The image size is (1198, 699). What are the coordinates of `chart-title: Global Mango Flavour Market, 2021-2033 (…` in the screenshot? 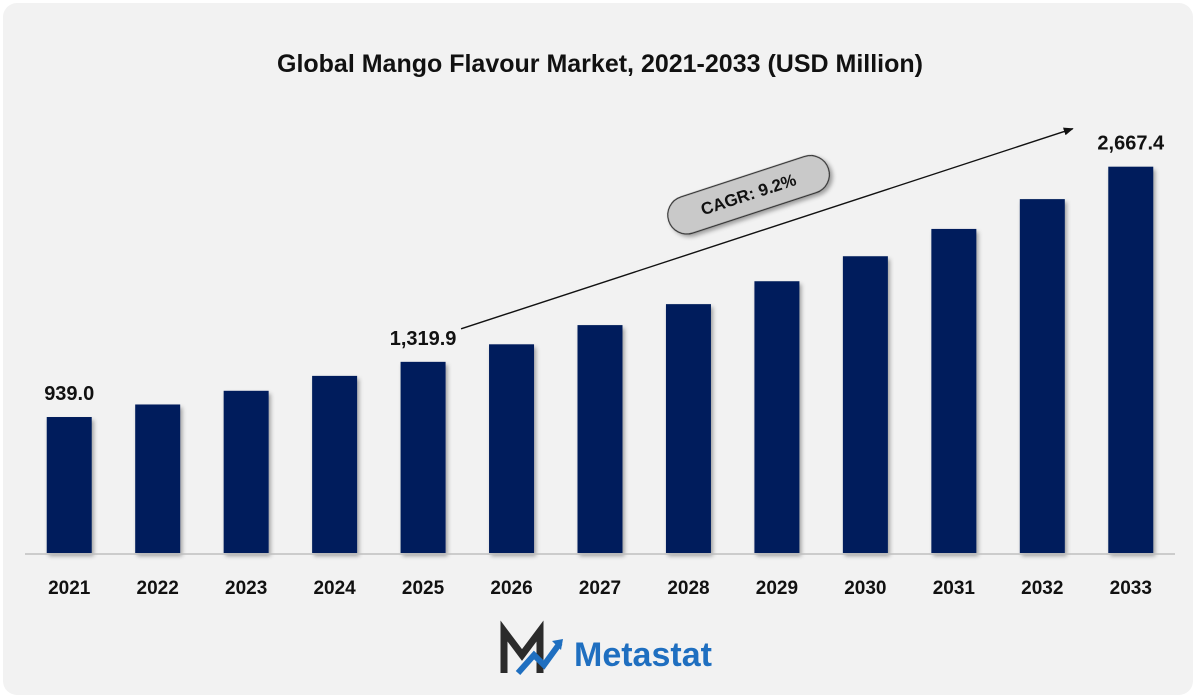 It's located at (600, 64).